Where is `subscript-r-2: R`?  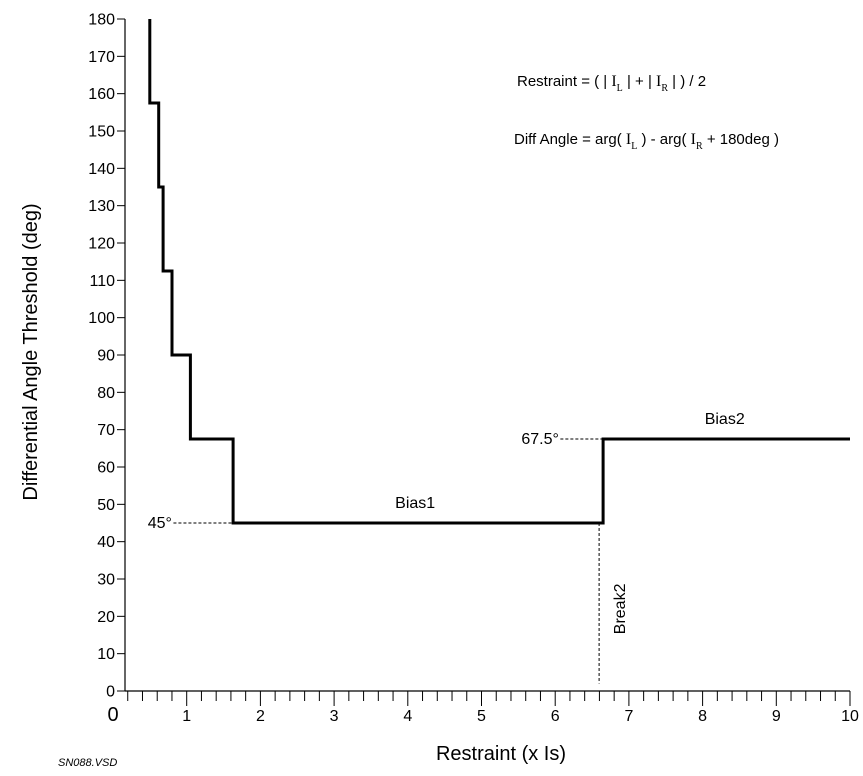 subscript-r-2: R is located at coordinates (699, 146).